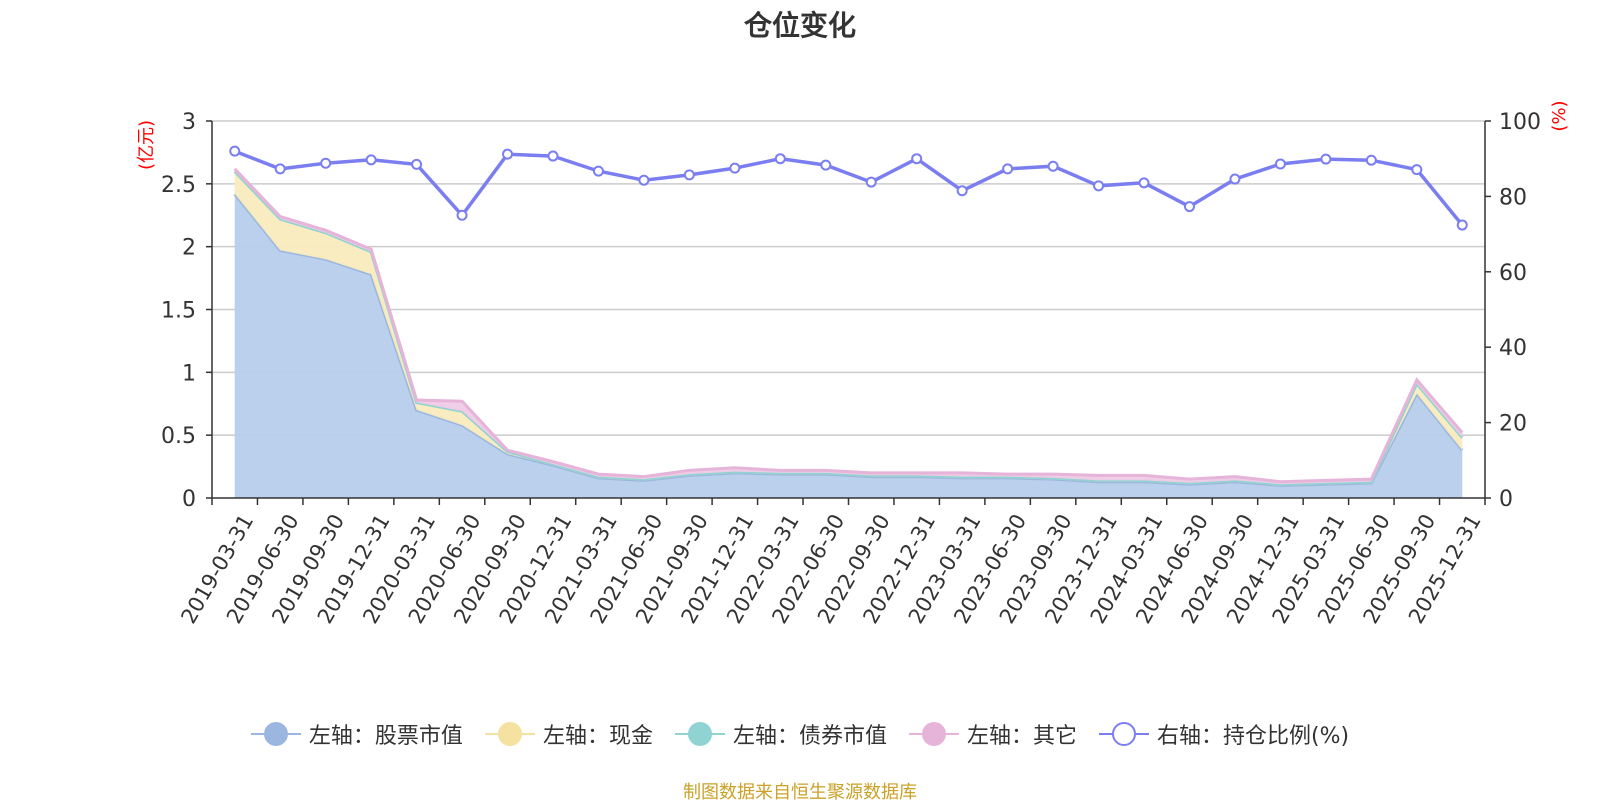 This screenshot has height=804, width=1600. Describe the element at coordinates (189, 373) in the screenshot. I see `left-tick-label: 1` at that location.